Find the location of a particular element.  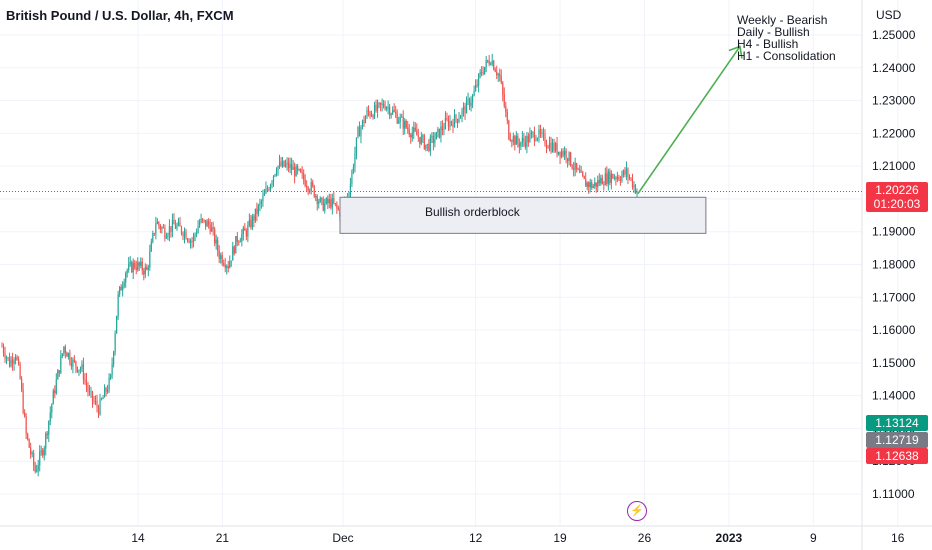

x-tick-label: 21 is located at coordinates (223, 538).